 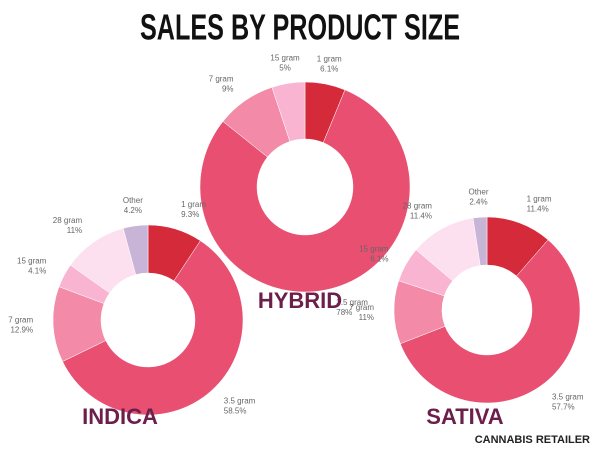 What do you see at coordinates (235, 411) in the screenshot?
I see `value-label: 58.5%` at bounding box center [235, 411].